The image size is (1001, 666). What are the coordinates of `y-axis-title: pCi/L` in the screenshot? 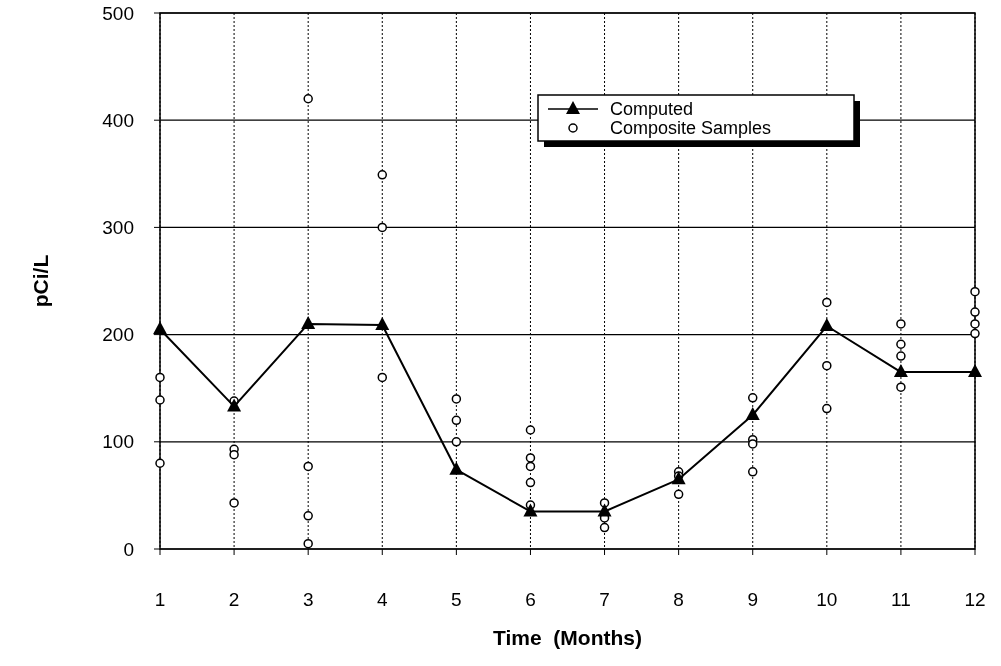 It's located at (40, 281).